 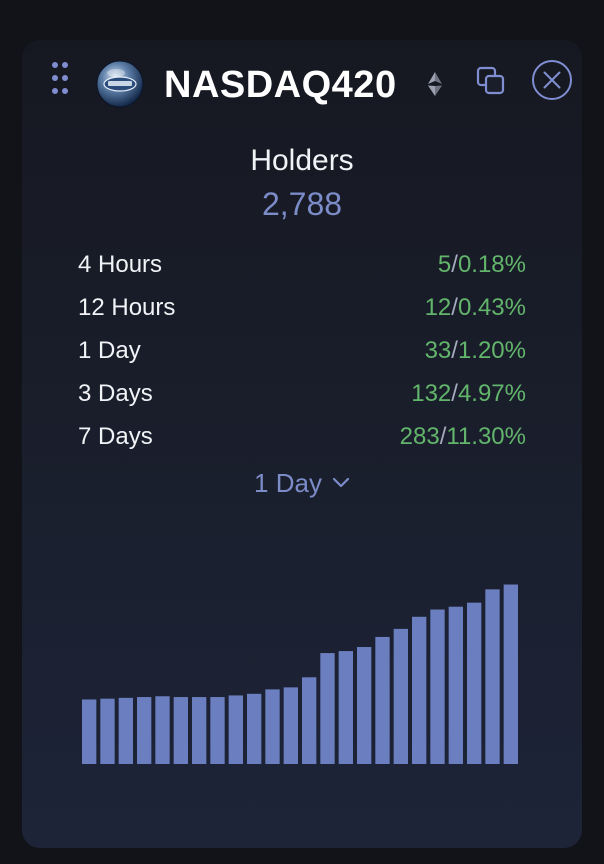 I want to click on stat-value: 12/0.43%, so click(x=475, y=307).